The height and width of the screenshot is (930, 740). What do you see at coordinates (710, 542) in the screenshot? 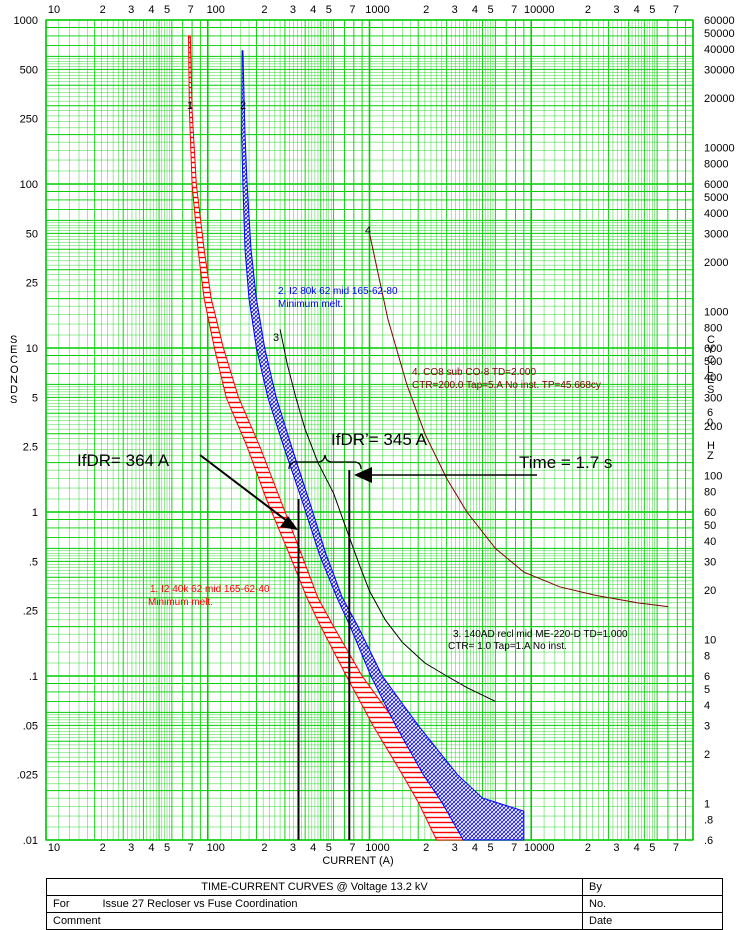
I see `y-tick-right: 40` at bounding box center [710, 542].